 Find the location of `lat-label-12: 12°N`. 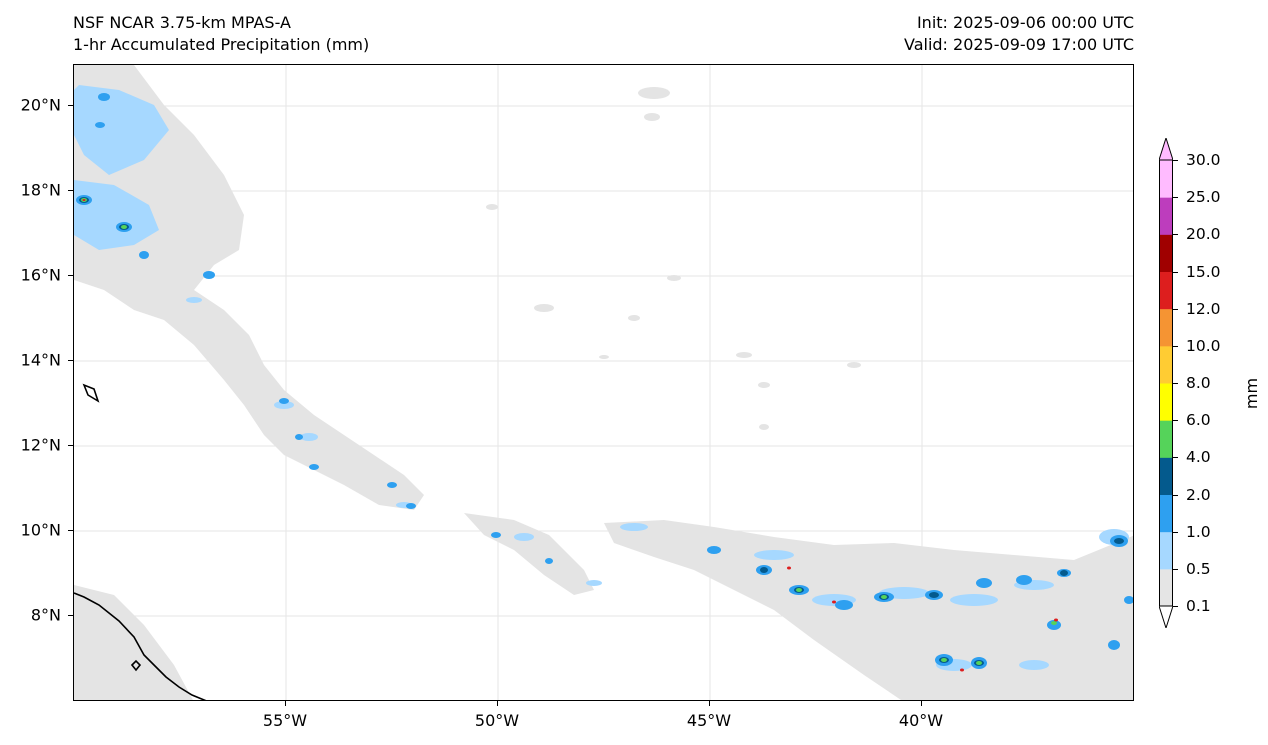

lat-label-12: 12°N is located at coordinates (40, 445).